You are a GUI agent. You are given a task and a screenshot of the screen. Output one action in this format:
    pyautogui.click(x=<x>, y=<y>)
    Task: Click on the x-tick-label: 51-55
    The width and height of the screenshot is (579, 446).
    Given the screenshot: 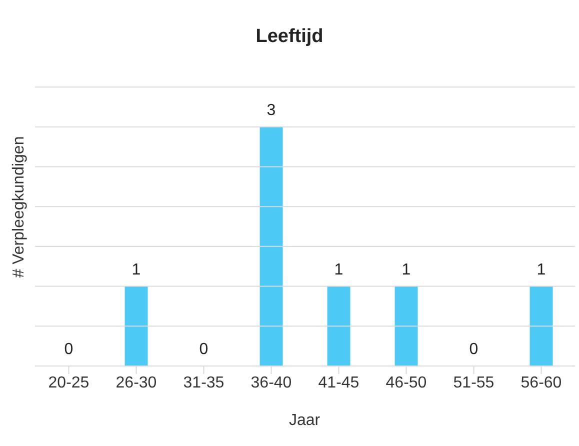 What is the action you would take?
    pyautogui.click(x=473, y=383)
    